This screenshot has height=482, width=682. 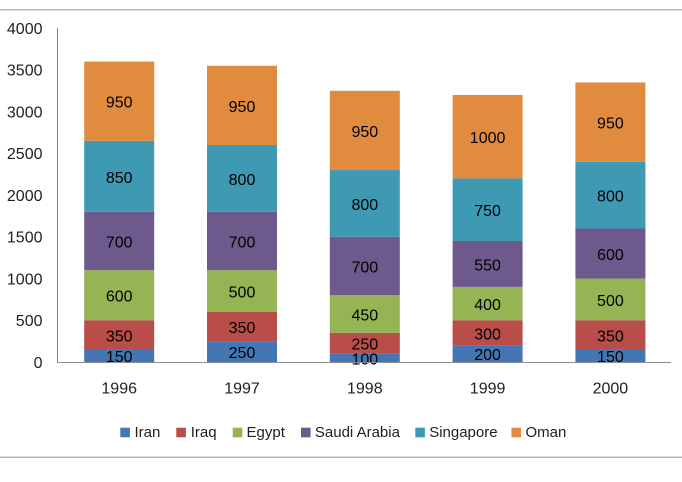 What do you see at coordinates (119, 389) in the screenshot?
I see `svg-text: 1996` at bounding box center [119, 389].